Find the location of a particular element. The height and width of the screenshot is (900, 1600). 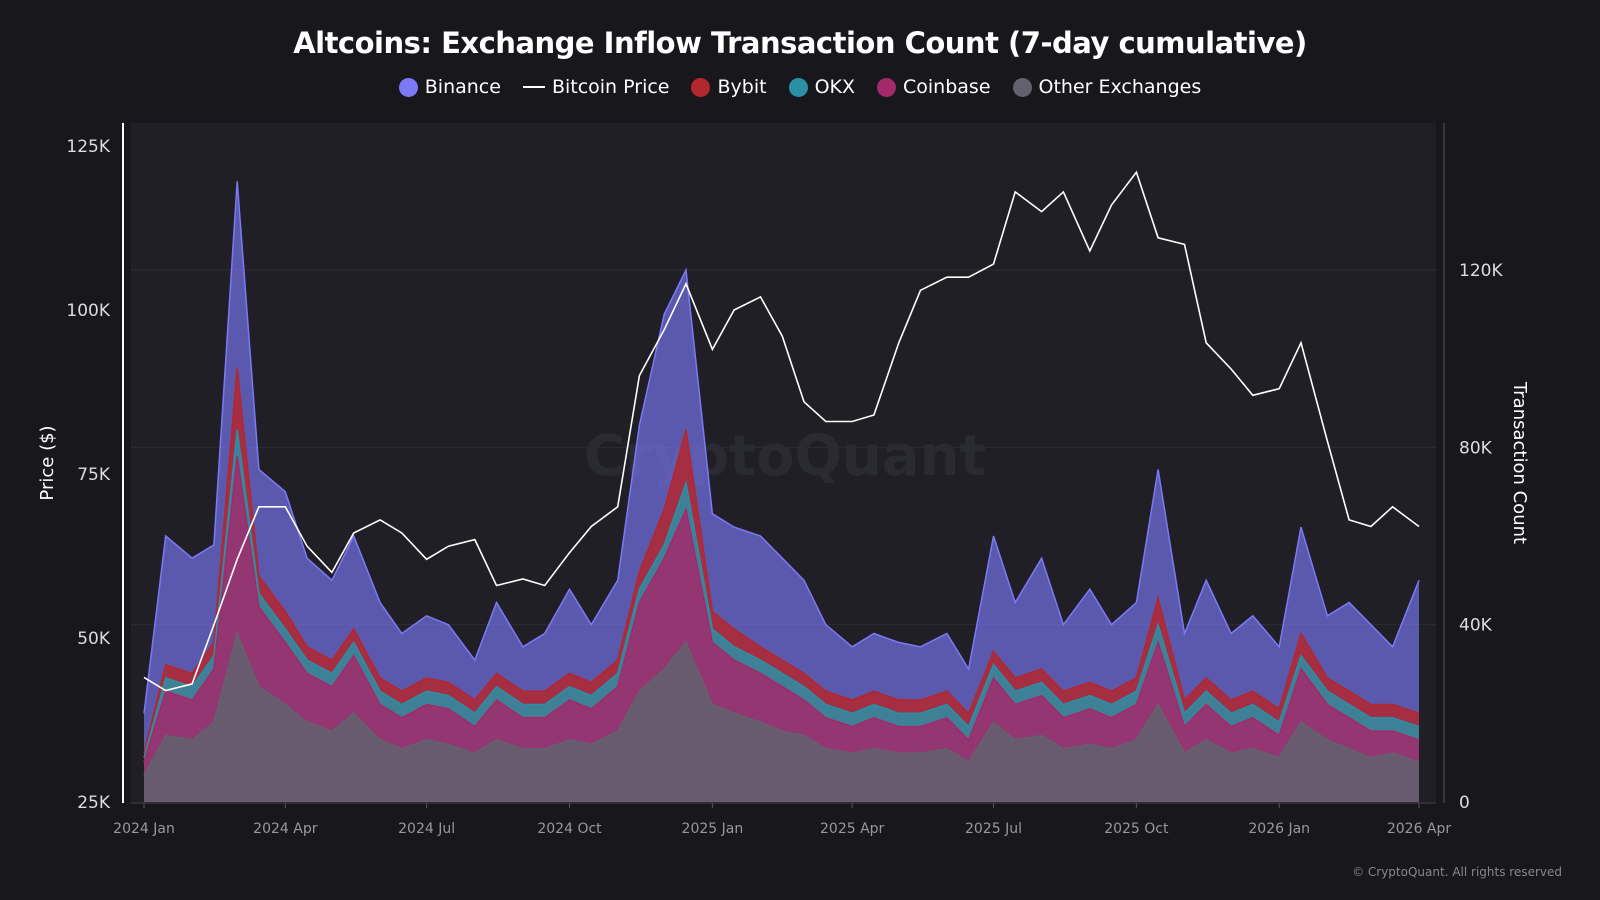

legend-label: Other Exchanges is located at coordinates (1120, 87).